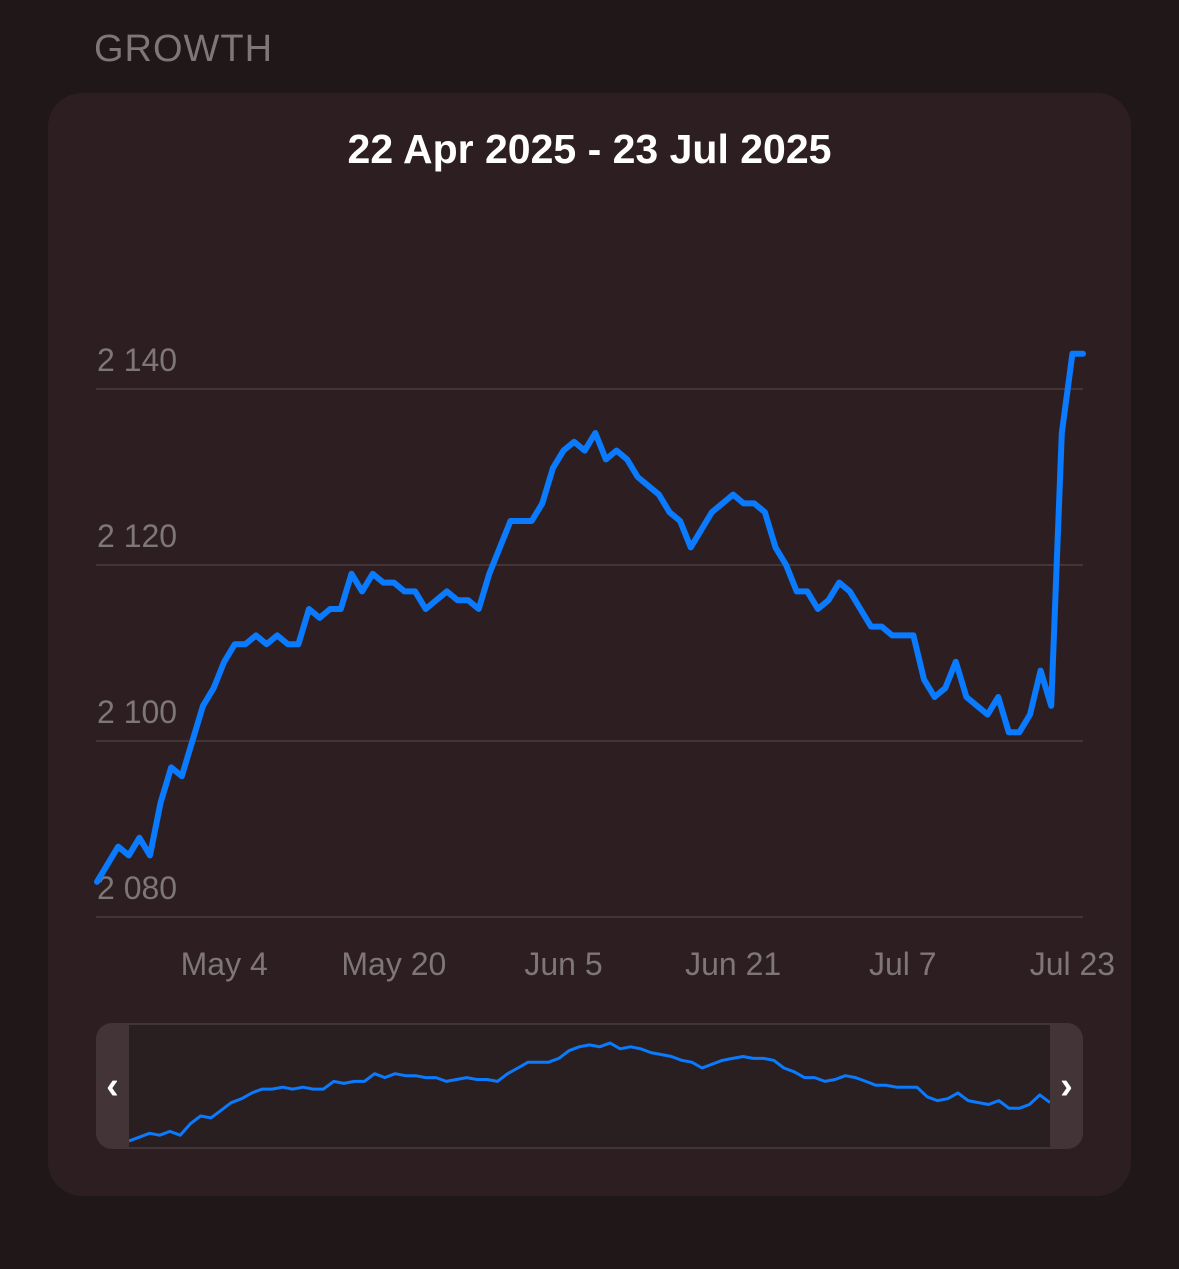 Image resolution: width=1179 pixels, height=1269 pixels. I want to click on navigator-series-line, so click(589, 1092).